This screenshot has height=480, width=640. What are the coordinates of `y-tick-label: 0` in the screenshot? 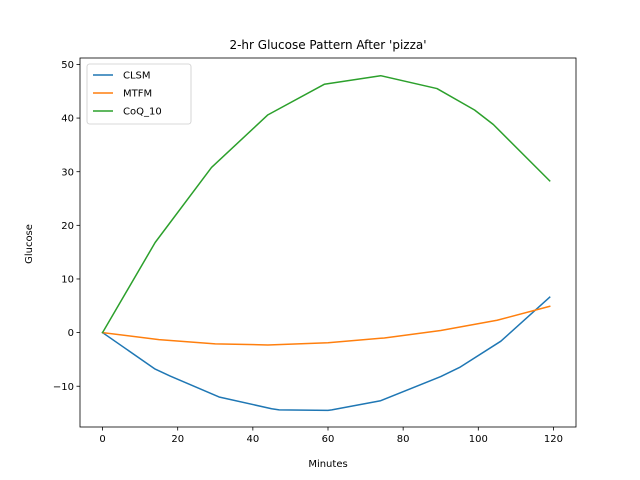 It's located at (71, 333).